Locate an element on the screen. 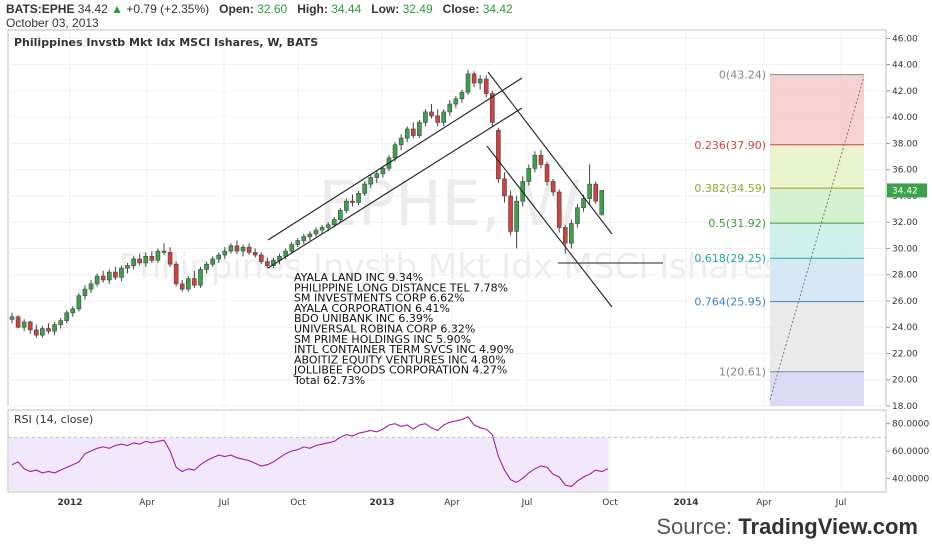 This screenshot has width=932, height=550. price-tick-label: 22.00 is located at coordinates (905, 354).